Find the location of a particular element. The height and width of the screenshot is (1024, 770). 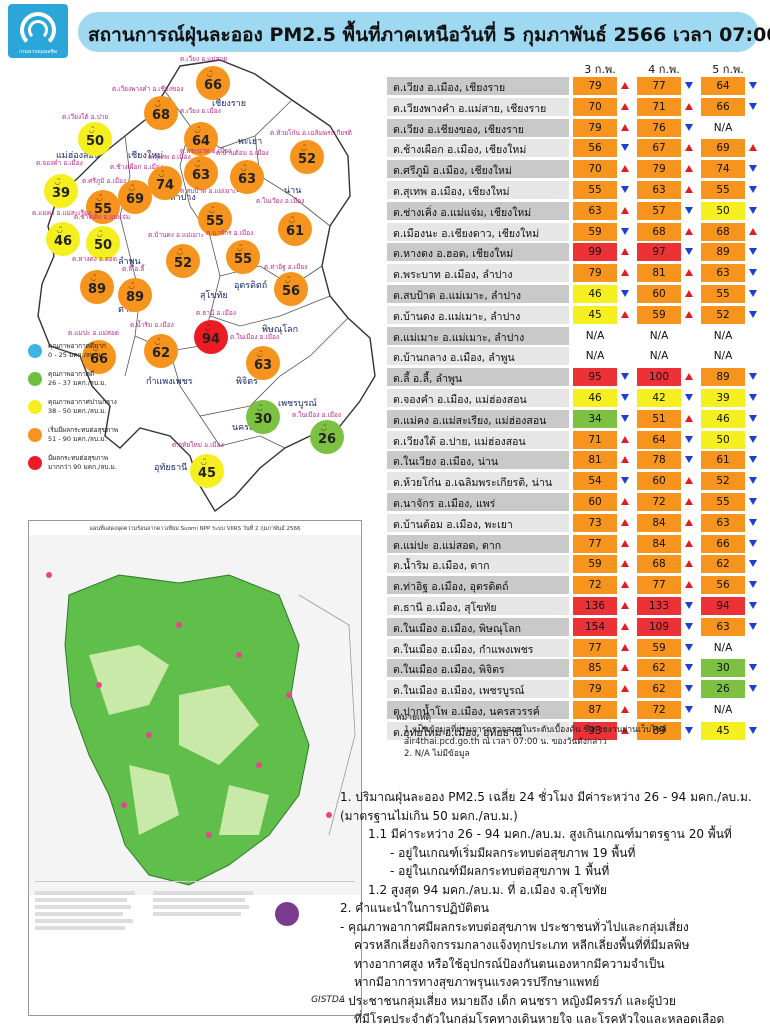

station-name: ต.เวียง อ.เมือง, เชียงราย is located at coordinates (478, 86).